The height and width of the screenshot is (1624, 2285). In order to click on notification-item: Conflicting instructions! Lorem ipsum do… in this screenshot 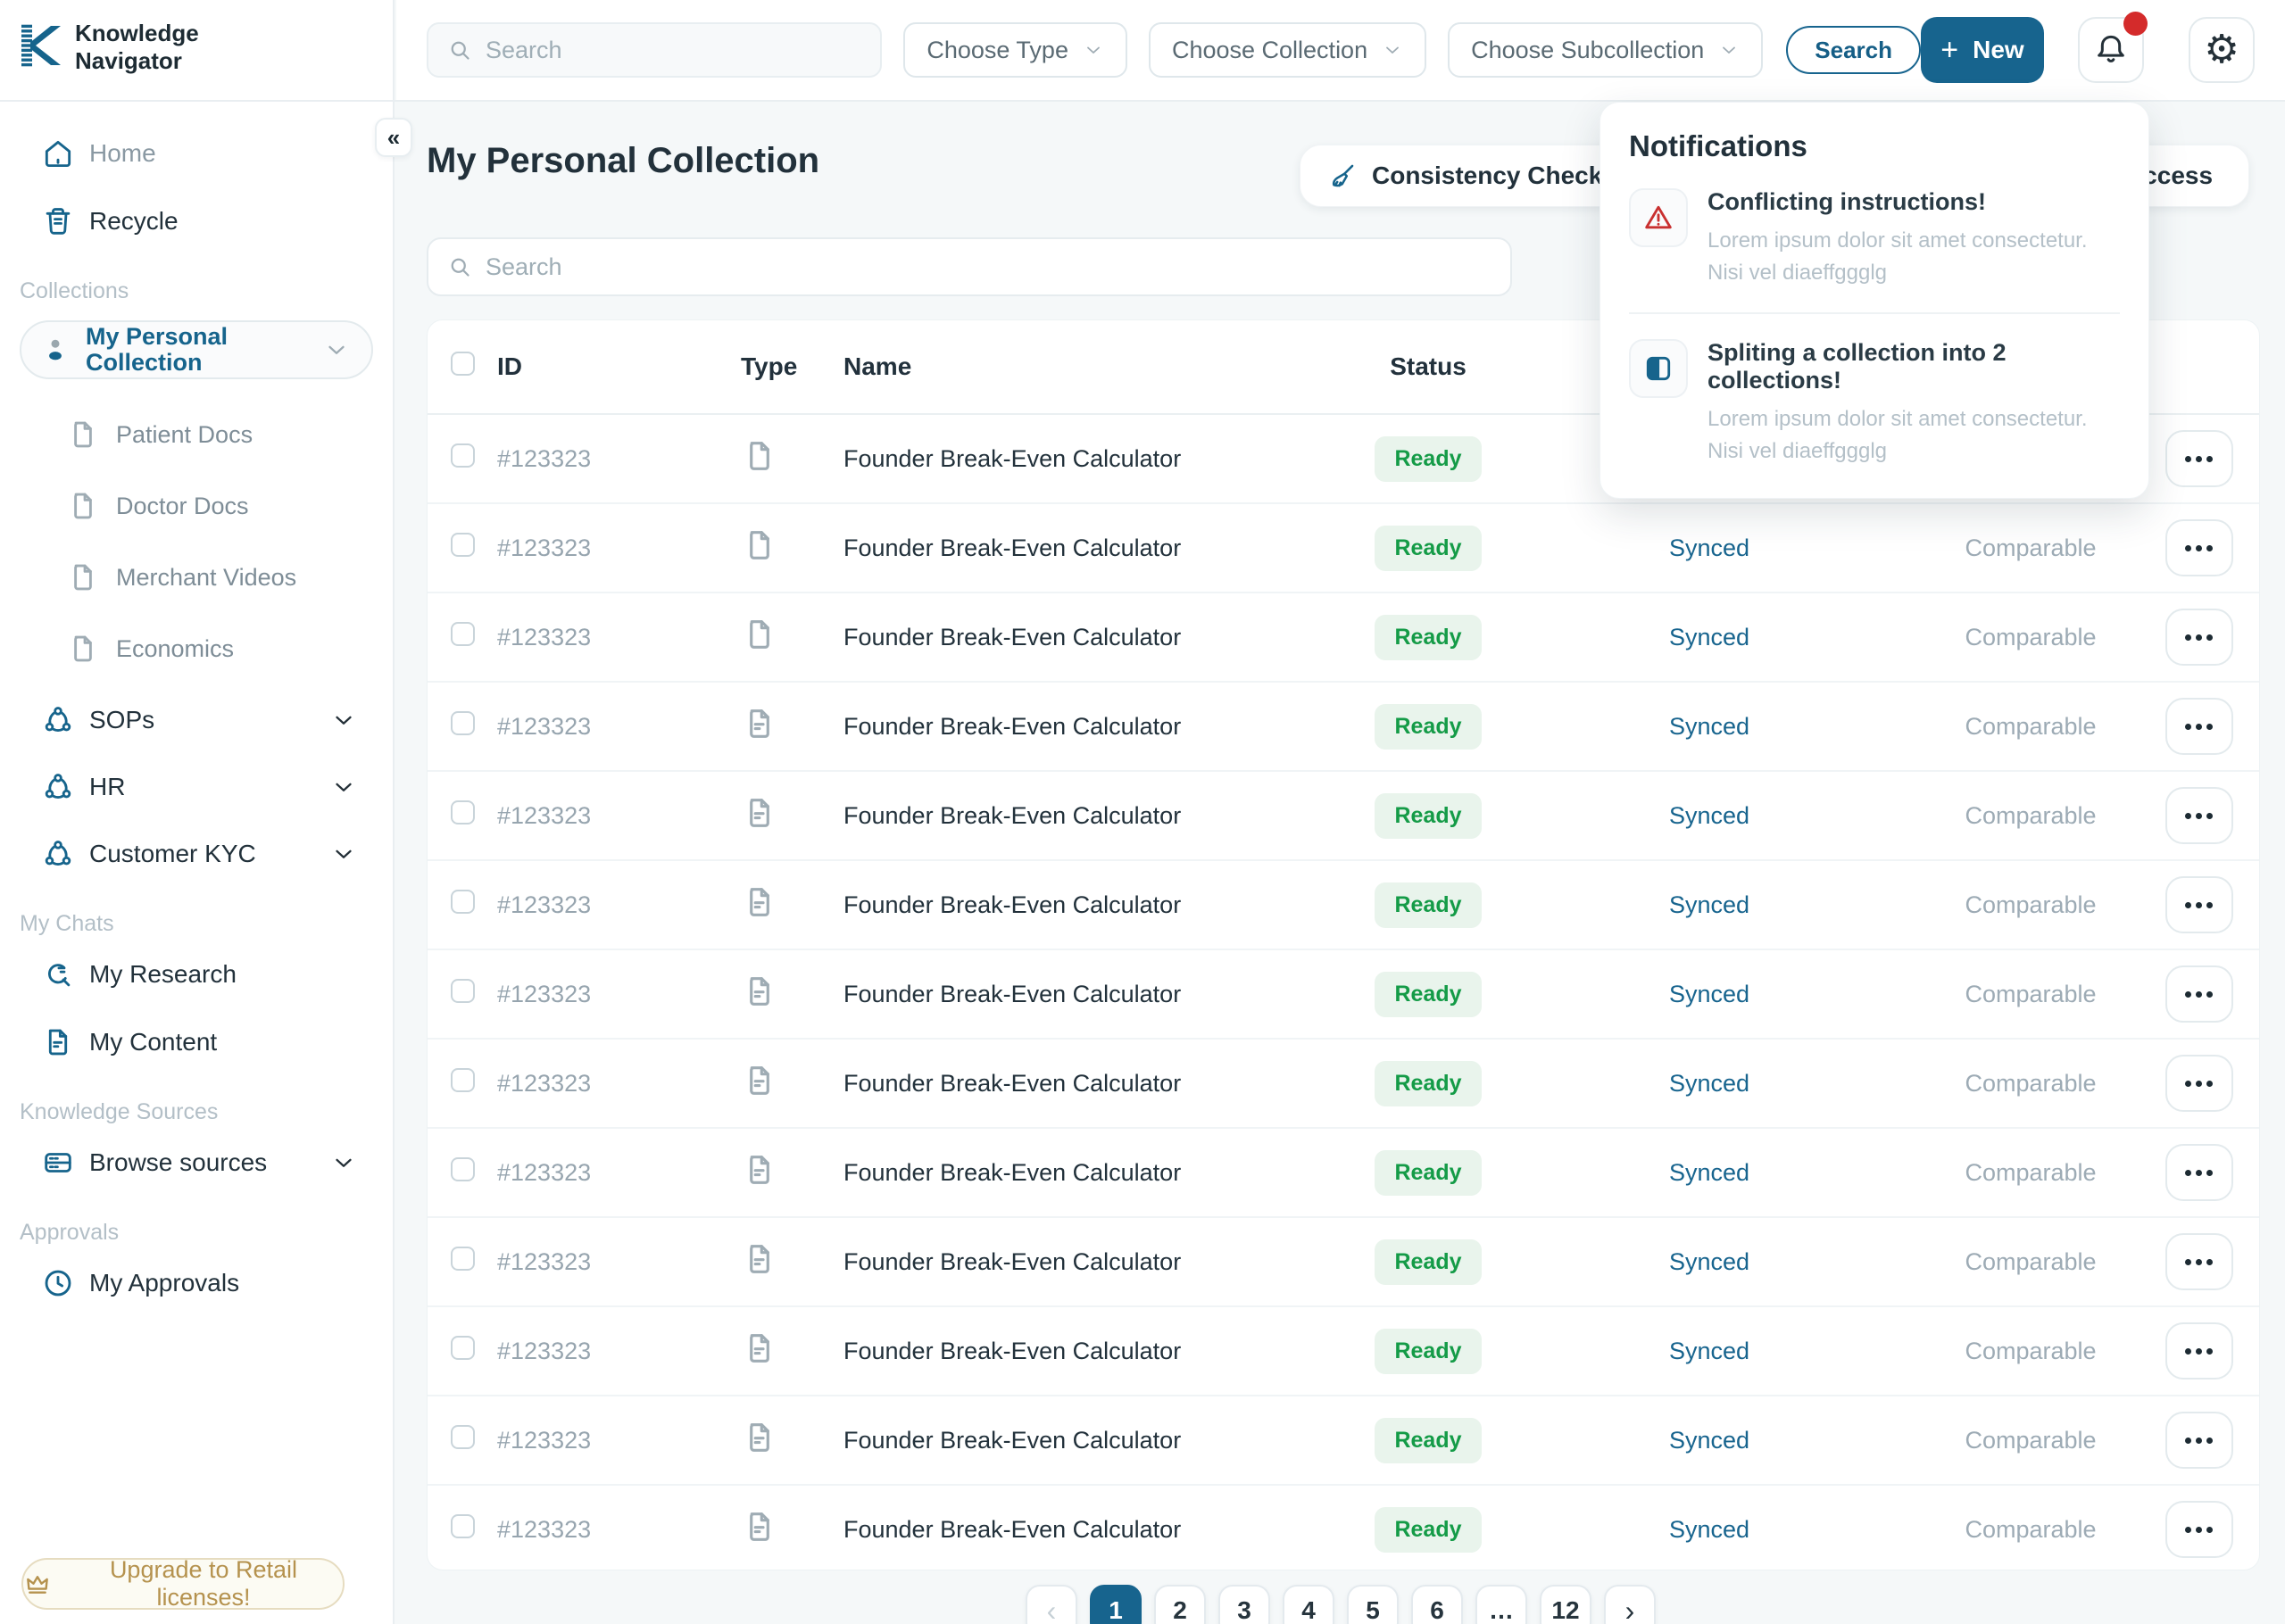, I will do `click(1874, 226)`.